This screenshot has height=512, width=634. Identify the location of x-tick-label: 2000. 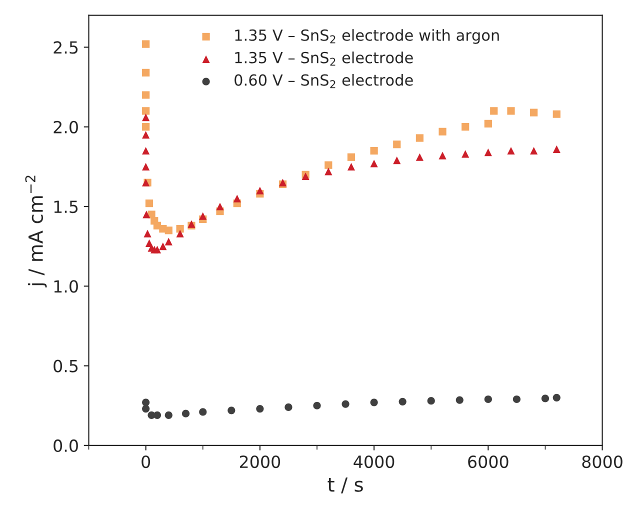
(260, 461).